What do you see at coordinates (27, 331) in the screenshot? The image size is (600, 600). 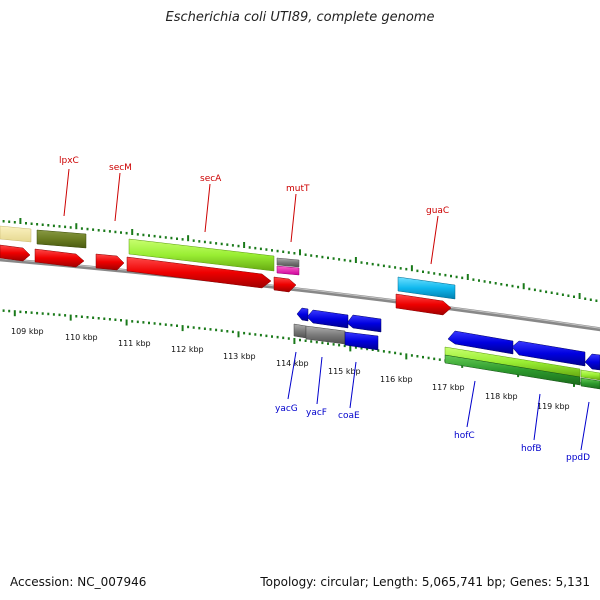 I see `kbp-label: 109 kbp` at bounding box center [27, 331].